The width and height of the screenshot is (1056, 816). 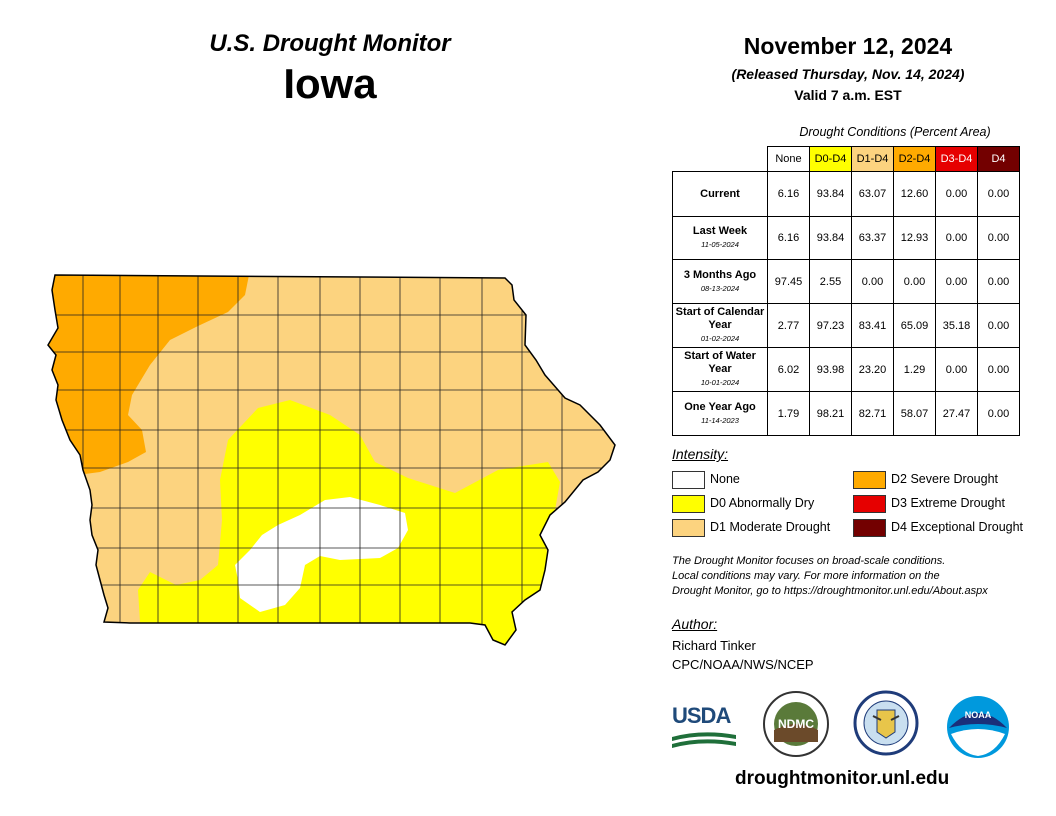 I want to click on website-url: droughtmonitor.unl.edu, so click(x=842, y=778).